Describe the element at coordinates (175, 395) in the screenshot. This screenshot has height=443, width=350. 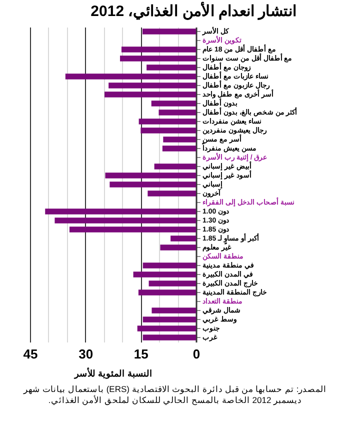
I see `text: المصدر: تم حسابها من قبل دائرة البحوث الاقتصادية (ERS) باستعمال بيانات شهر ديسمبر 2012 الخاصة بالمسح الحالي للسكان لملحق الأمن الغذائي.` at that location.